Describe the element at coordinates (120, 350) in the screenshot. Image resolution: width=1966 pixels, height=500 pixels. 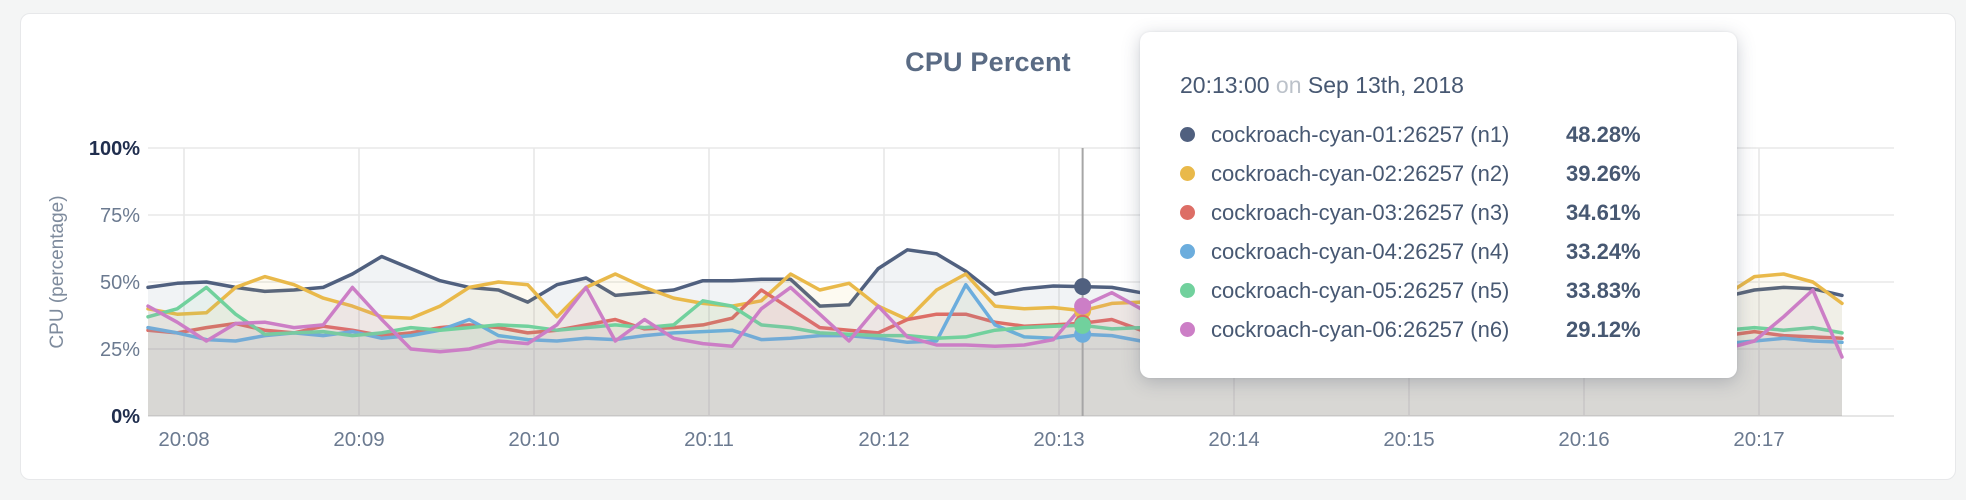
I see `y-tick-label: 25%` at that location.